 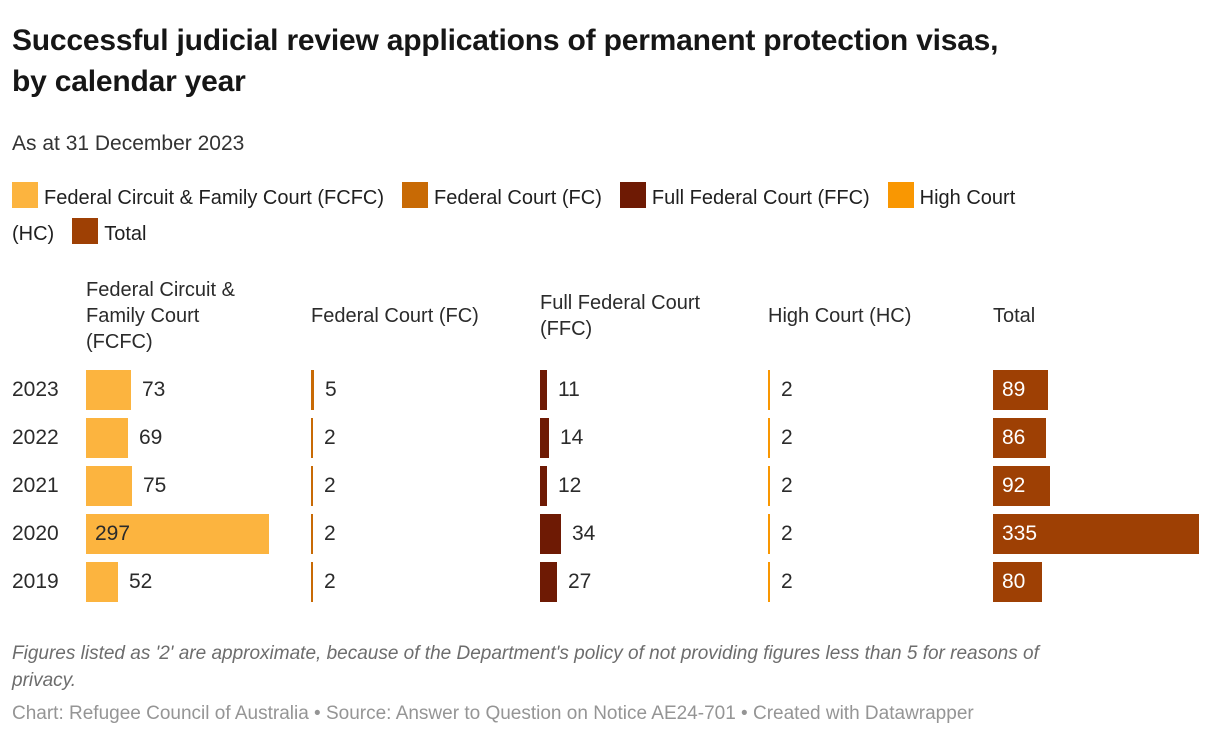 I want to click on bar: 297, so click(x=177, y=534).